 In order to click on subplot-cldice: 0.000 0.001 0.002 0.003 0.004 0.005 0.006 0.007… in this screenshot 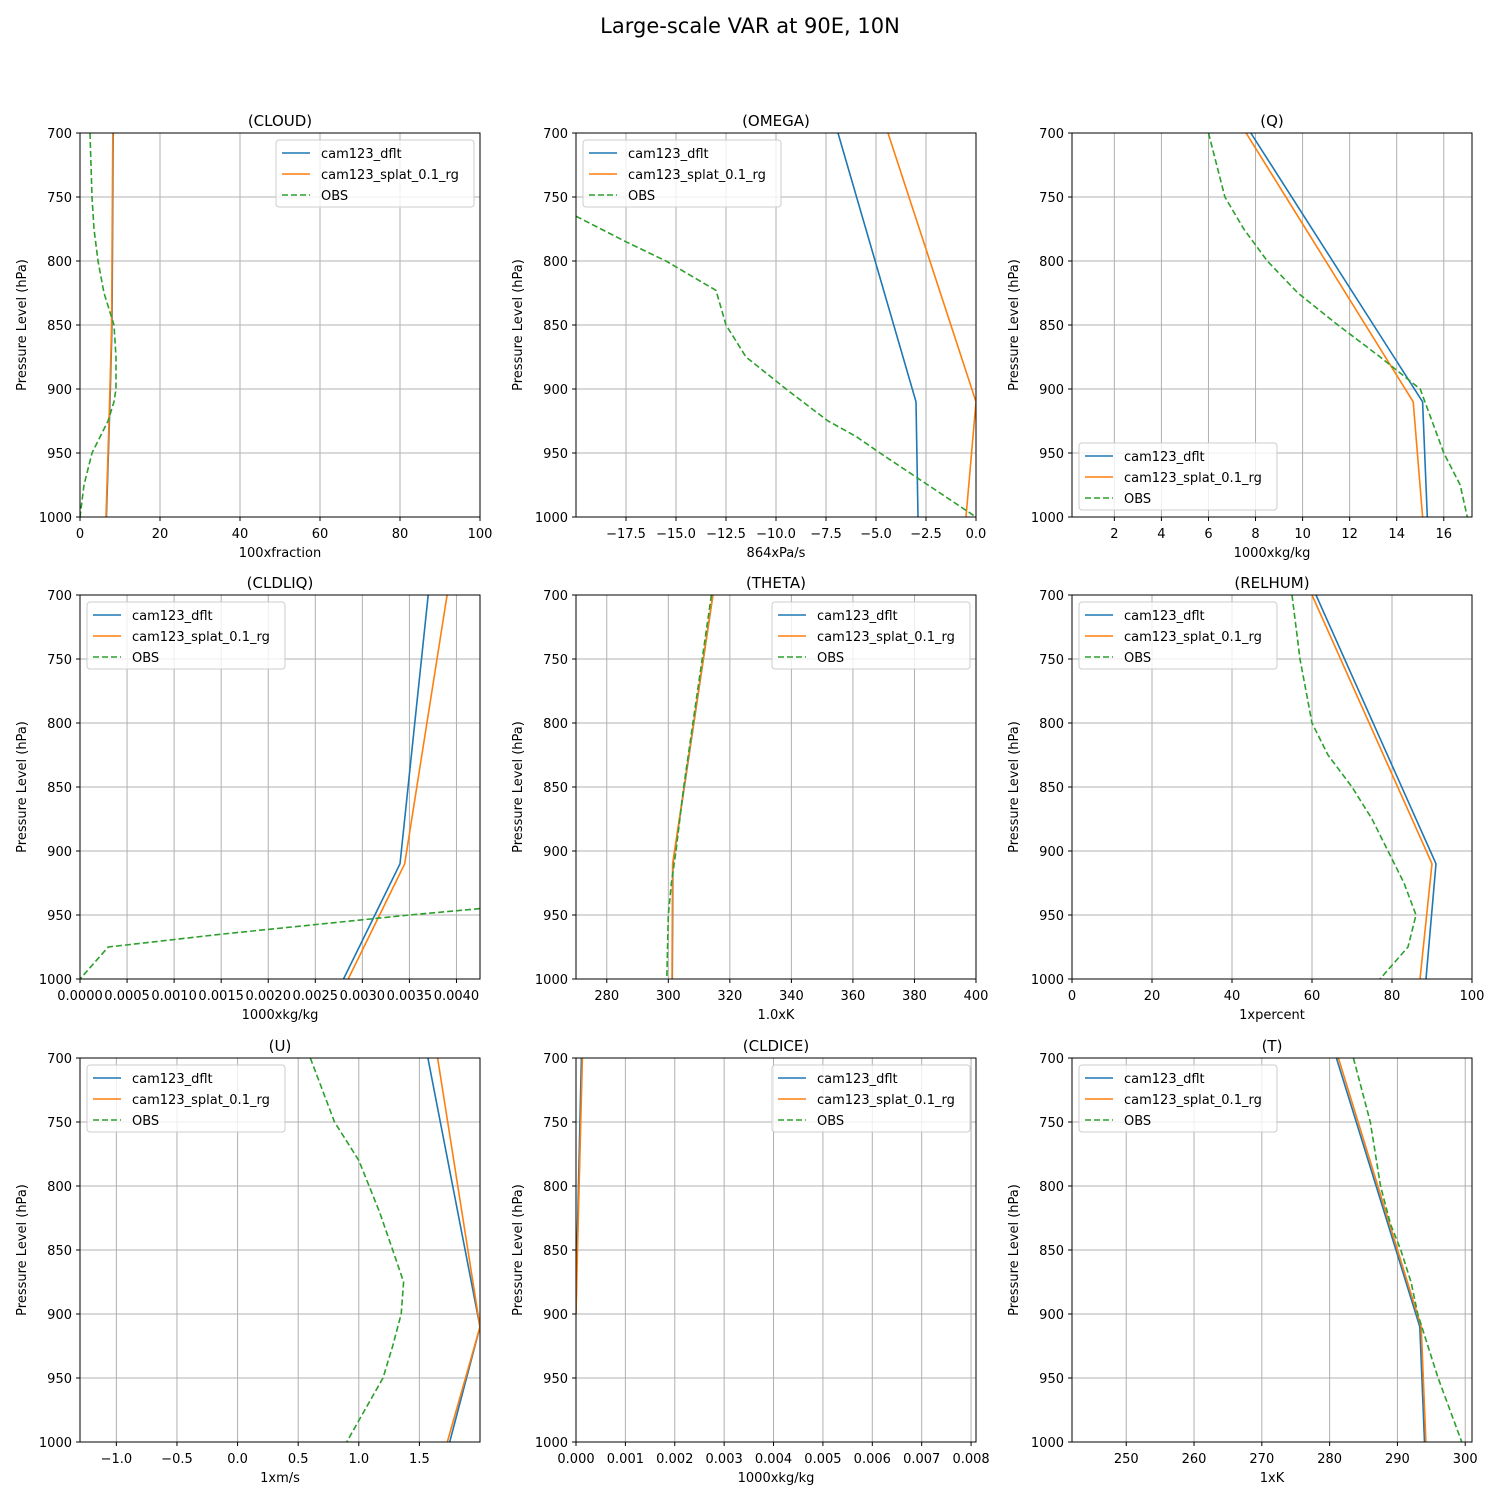, I will do `click(750, 1261)`.